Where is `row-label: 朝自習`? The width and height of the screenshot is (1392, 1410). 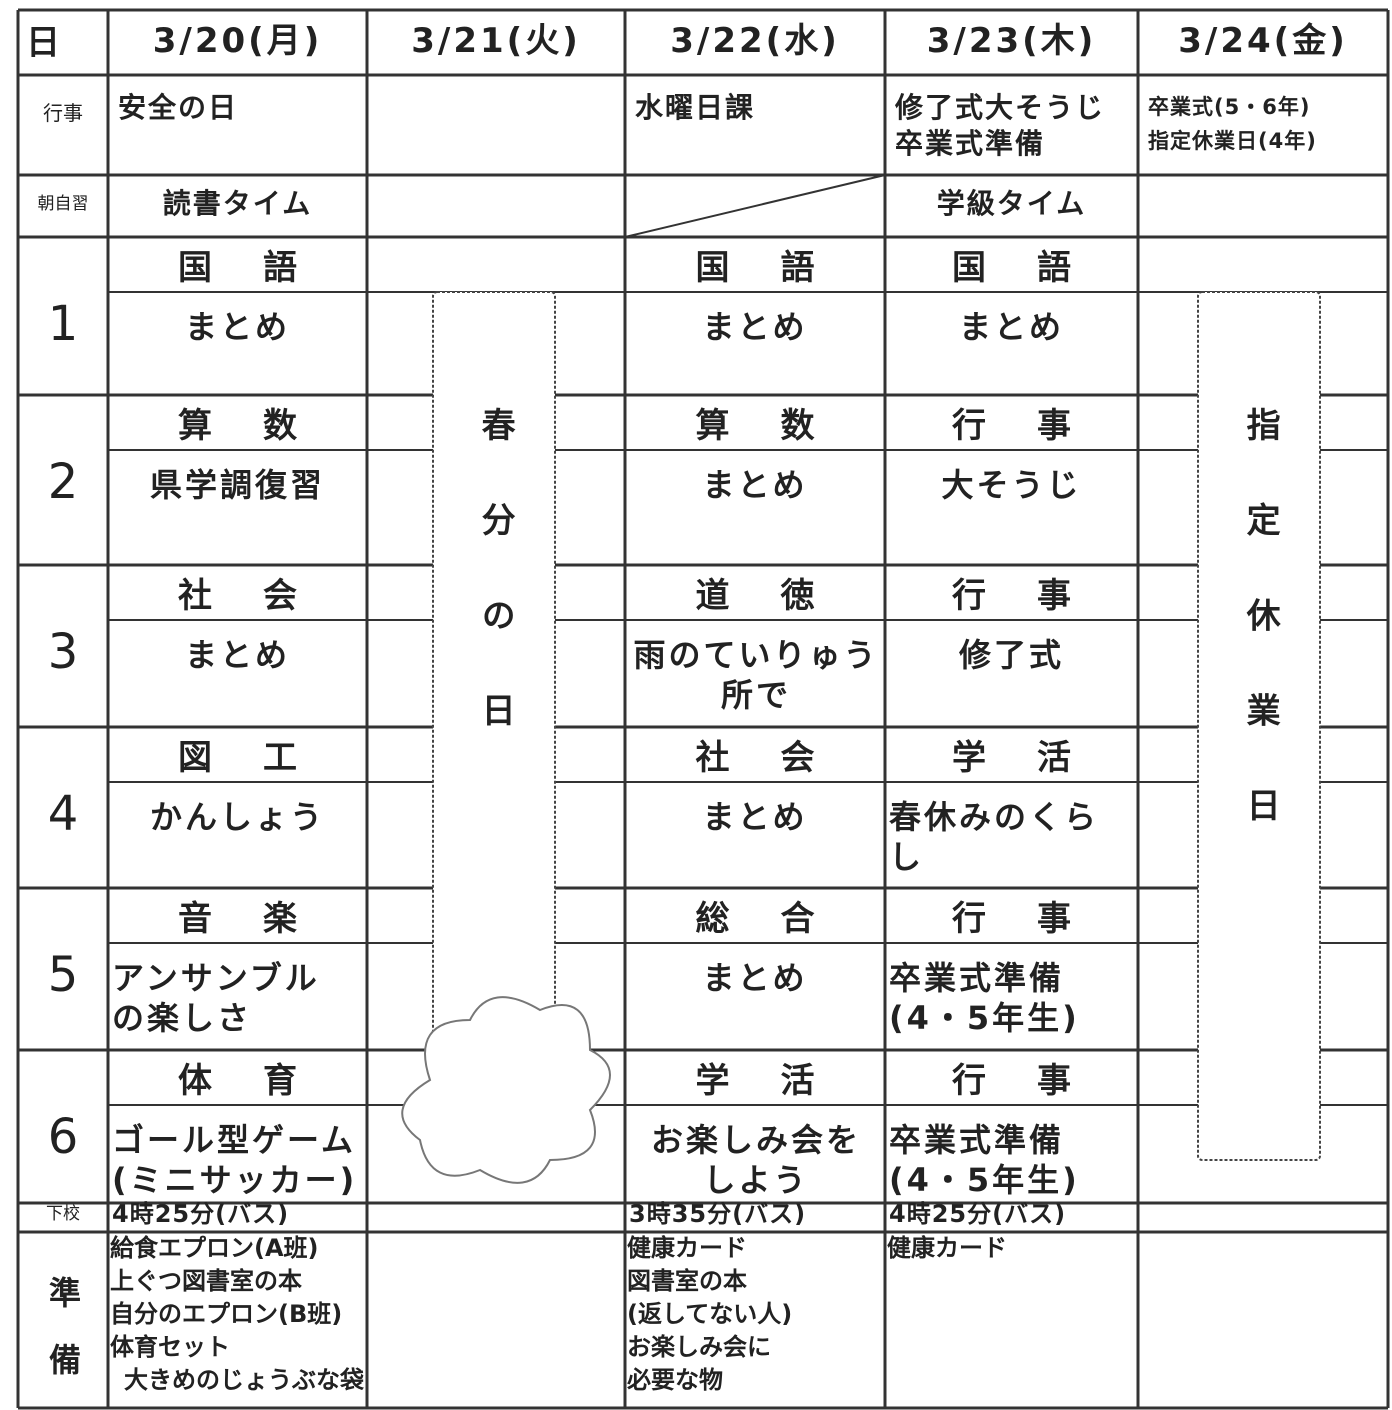
row-label: 朝自習 is located at coordinates (63, 204).